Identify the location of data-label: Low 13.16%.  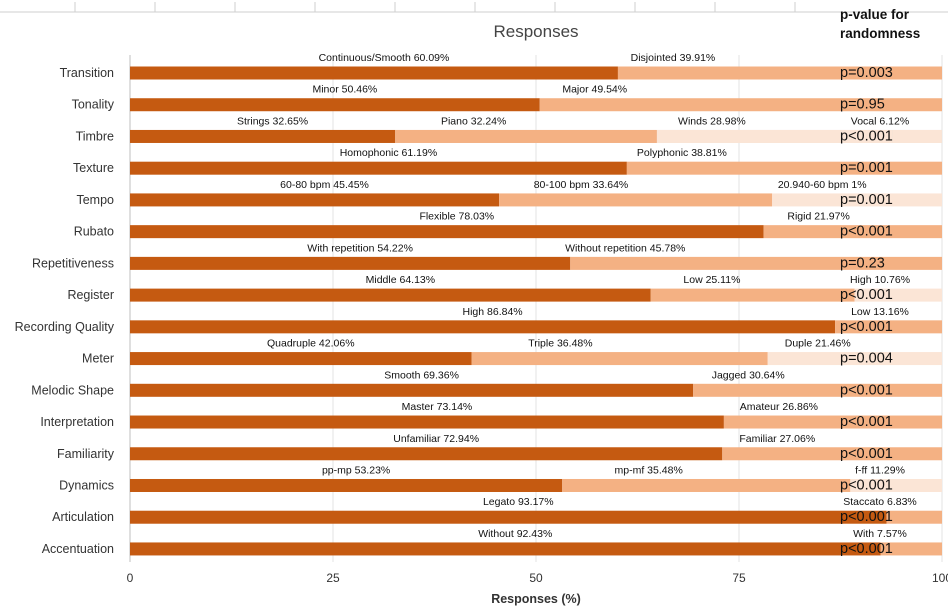
(880, 312).